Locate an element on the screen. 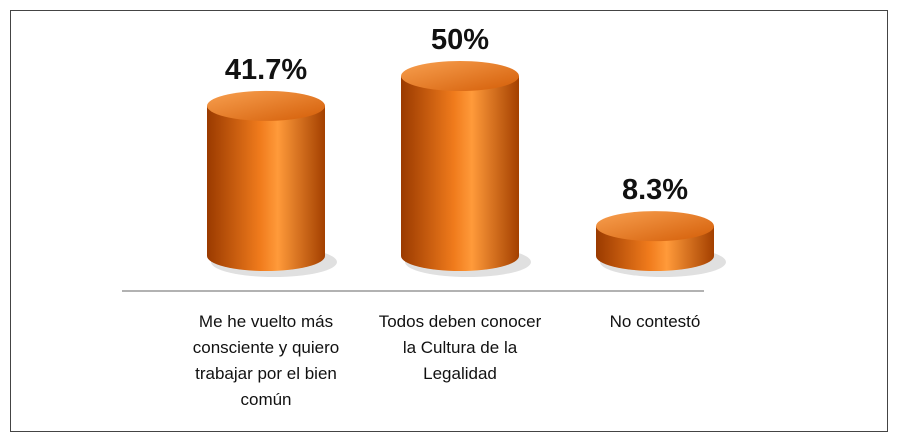 This screenshot has height=441, width=898. category-label: No contestó is located at coordinates (655, 321).